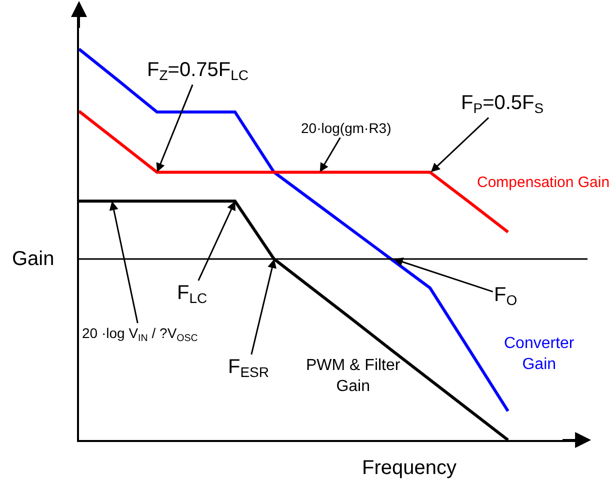 This screenshot has width=616, height=479. Describe the element at coordinates (140, 334) in the screenshot. I see `annotation: 20 ·log V$_{IN}$ / ?V$_{OSC}$` at that location.